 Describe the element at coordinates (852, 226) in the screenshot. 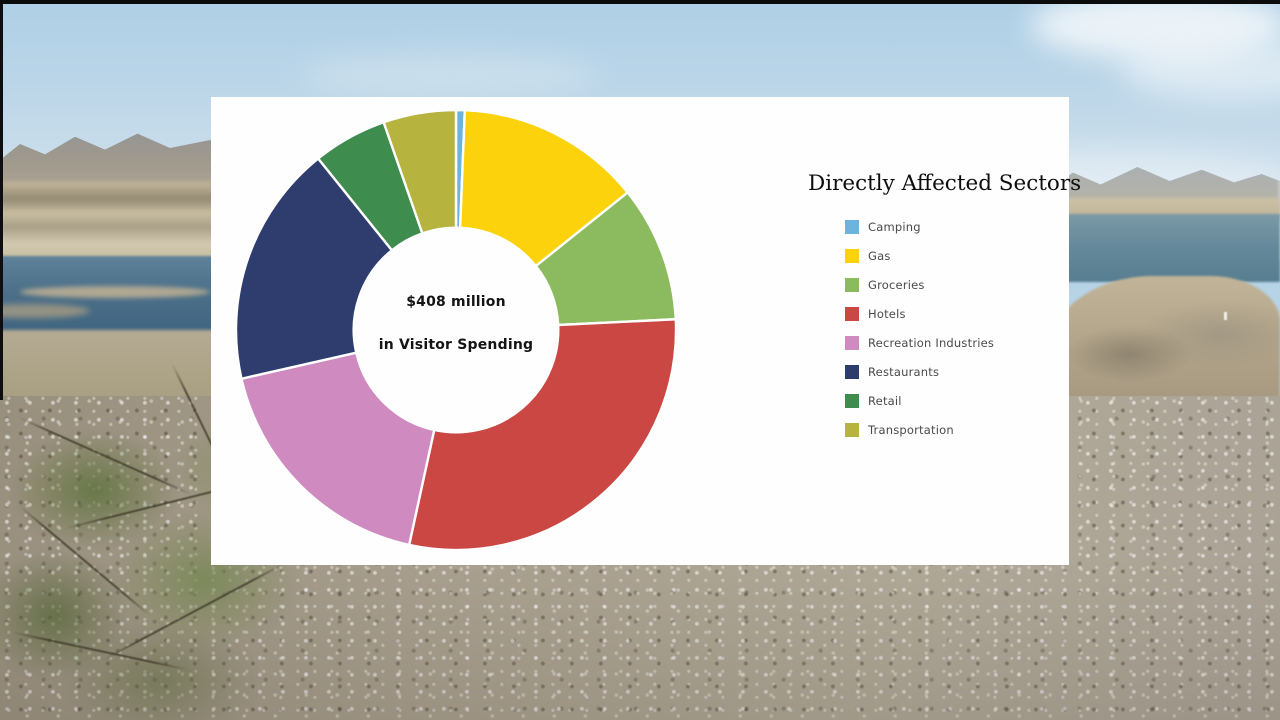

I see `legend-swatch-camping` at that location.